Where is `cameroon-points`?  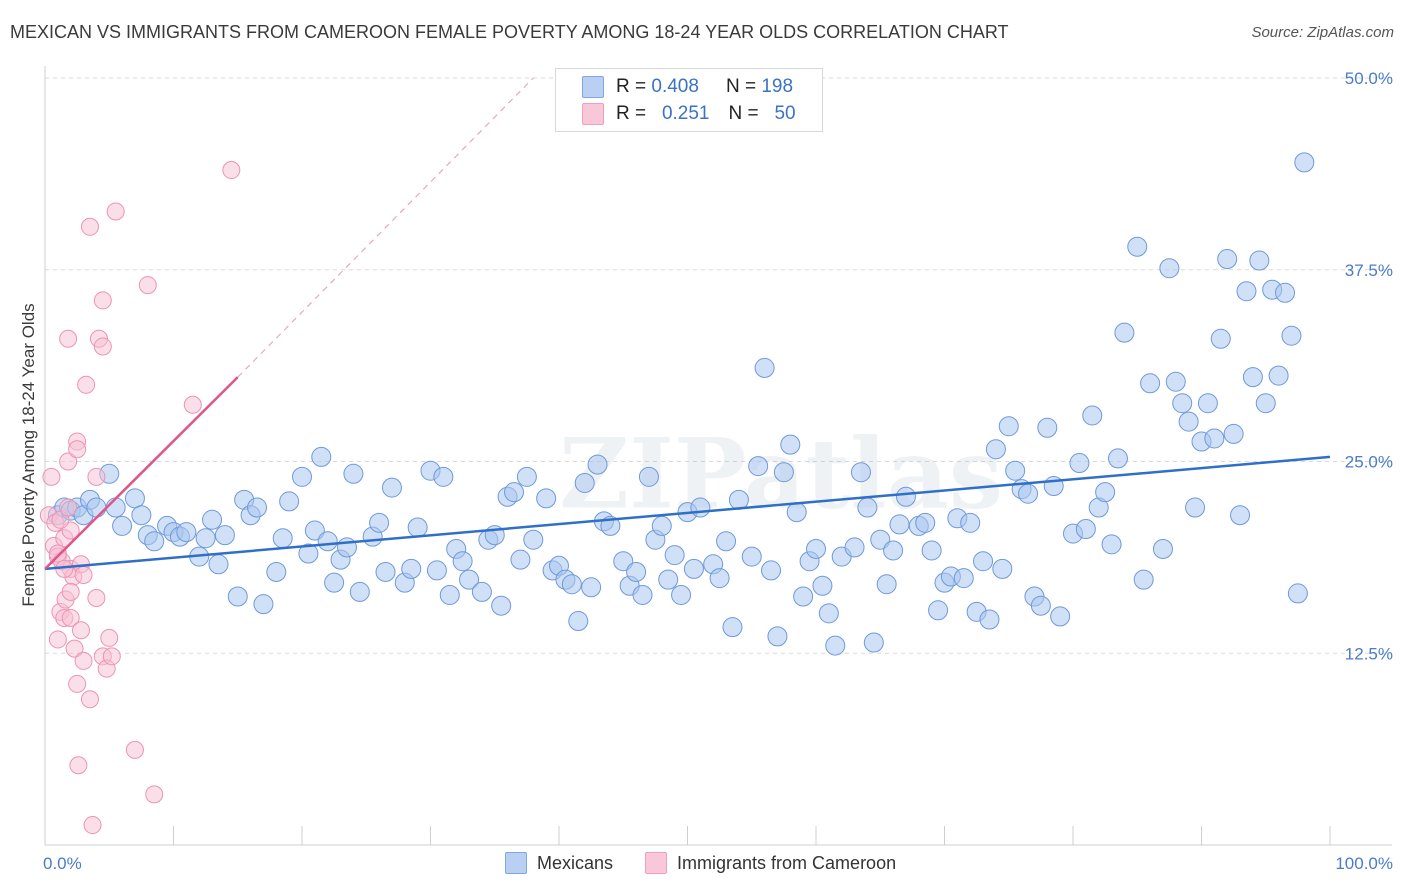 cameroon-points is located at coordinates (140, 498).